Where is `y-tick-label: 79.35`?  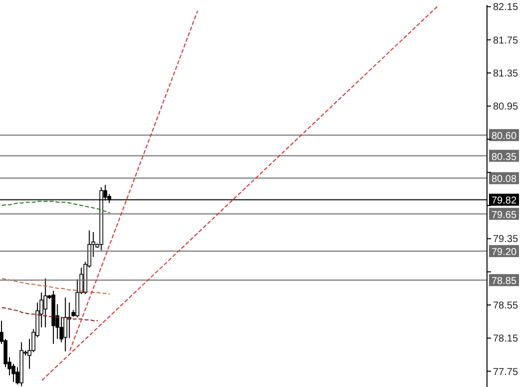
y-tick-label: 79.35 is located at coordinates (505, 240).